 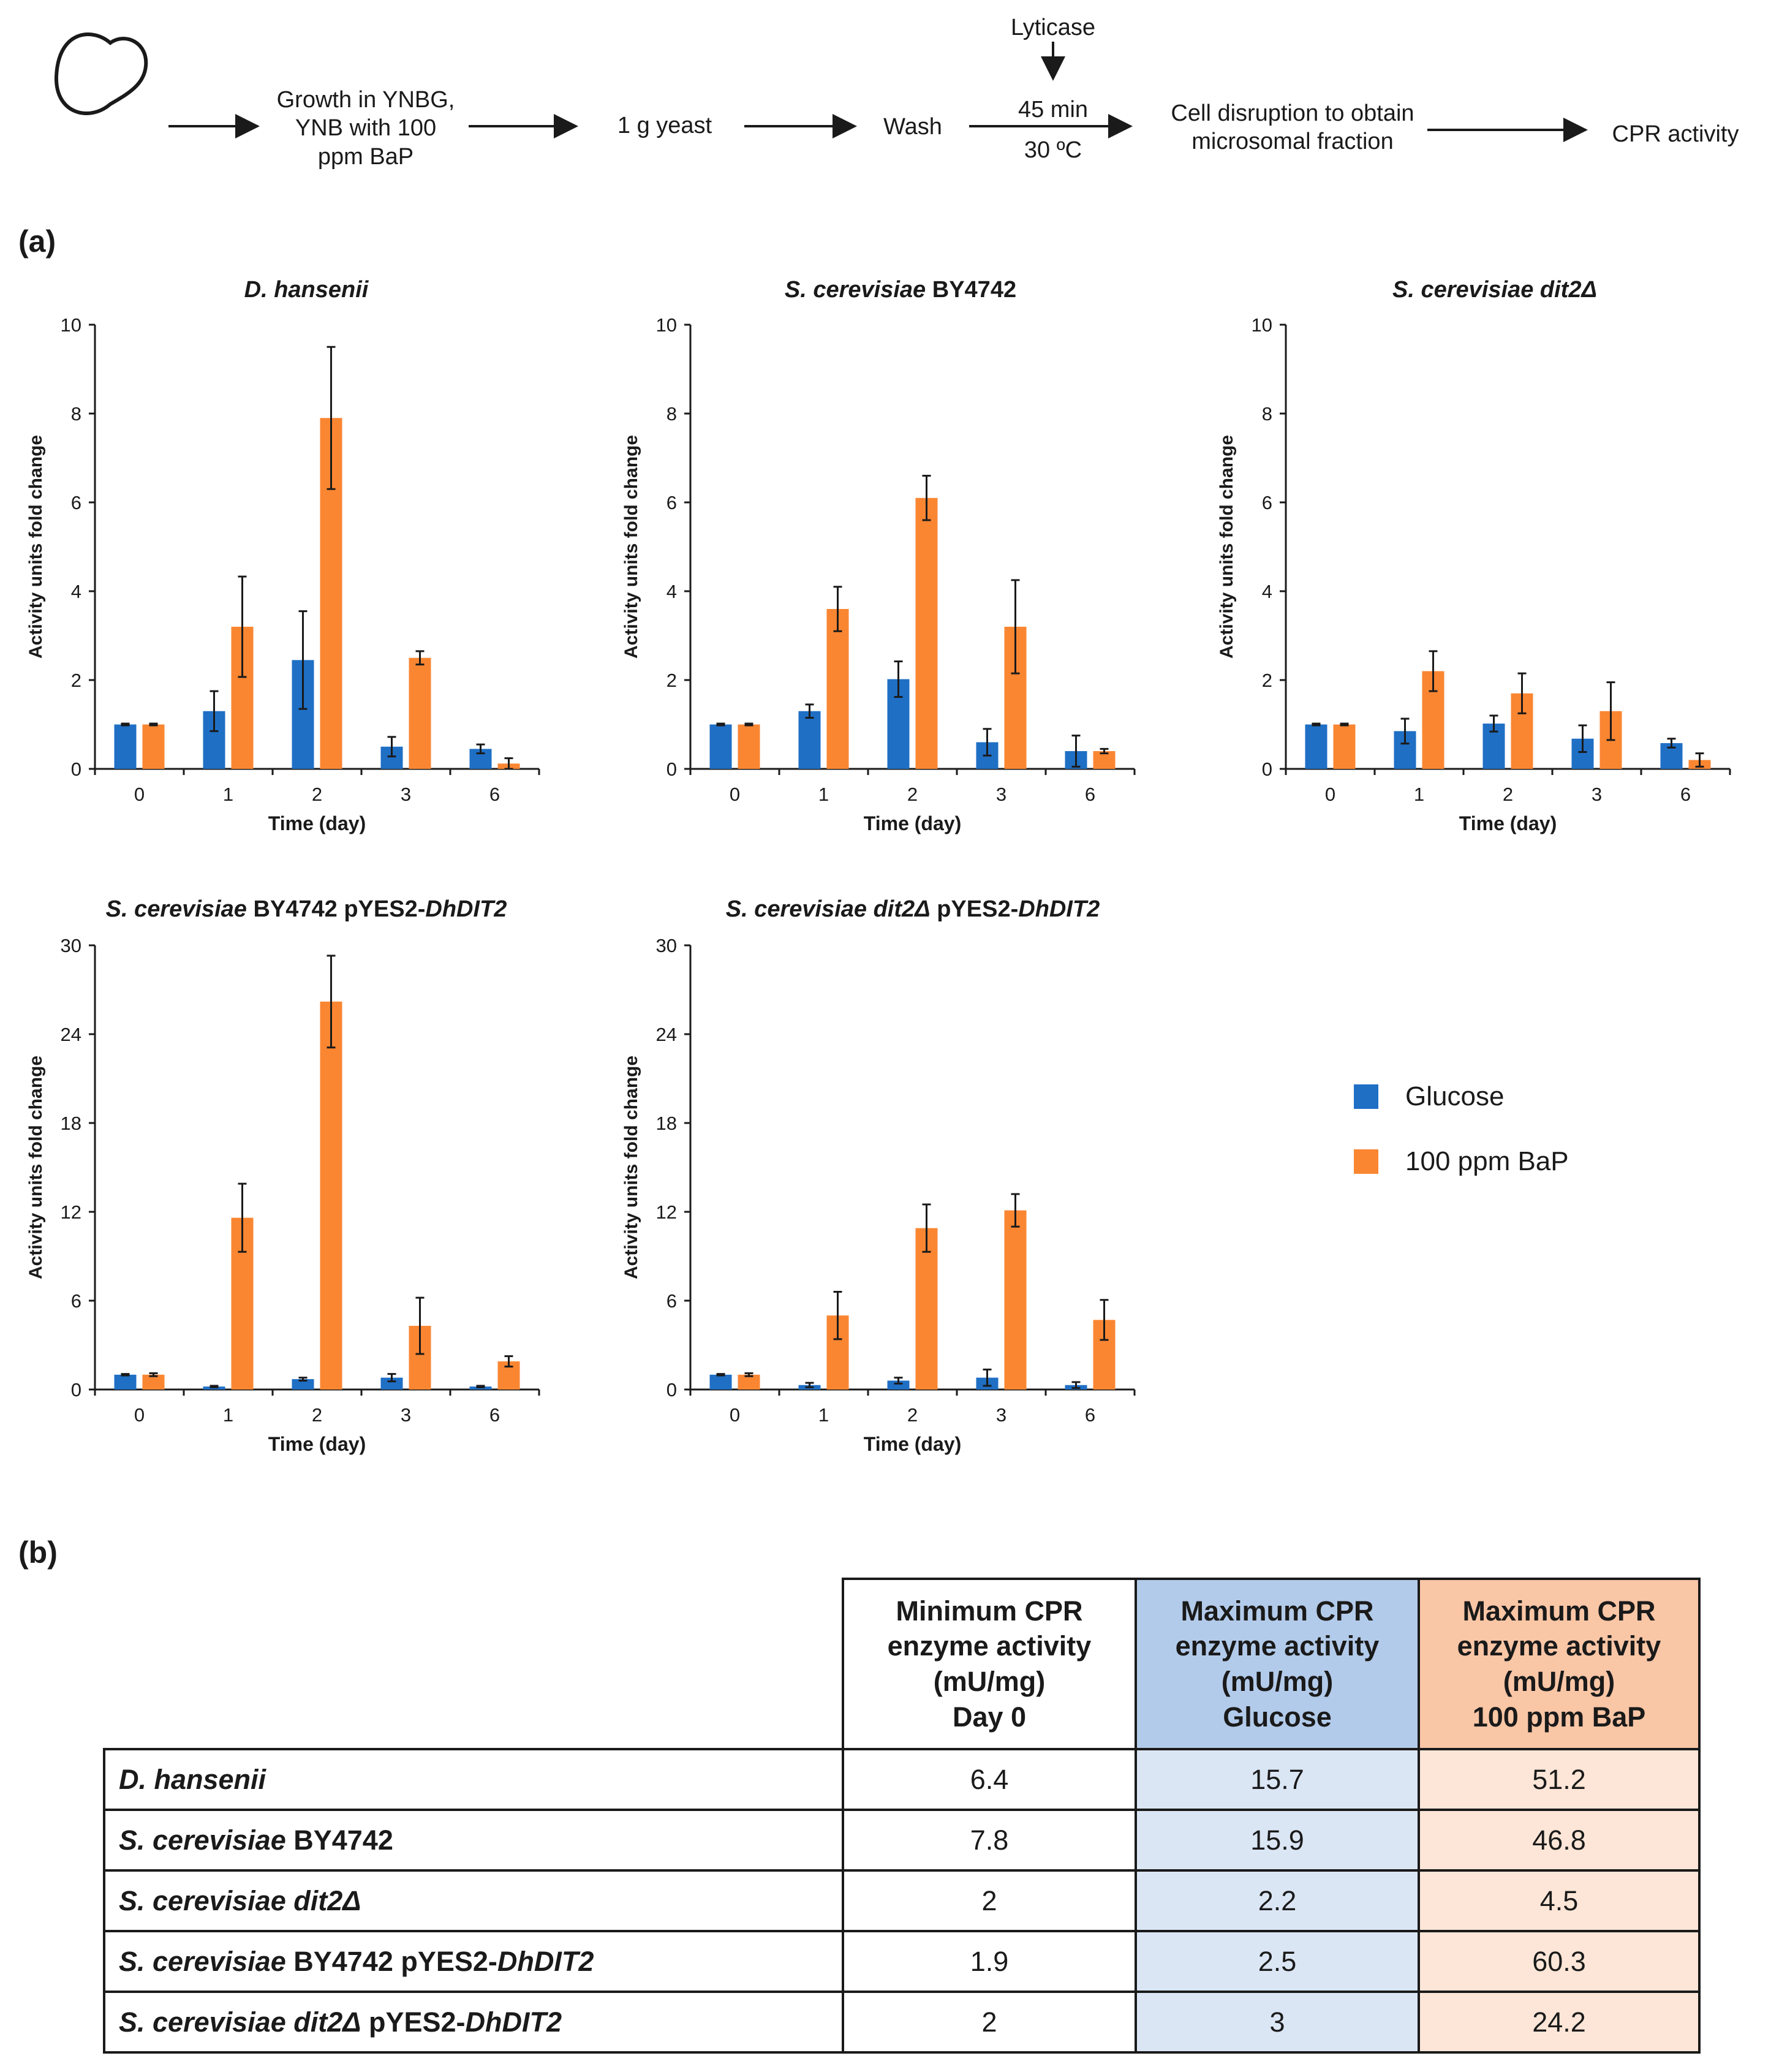 I want to click on y-tick-label: 30, so click(x=71, y=945).